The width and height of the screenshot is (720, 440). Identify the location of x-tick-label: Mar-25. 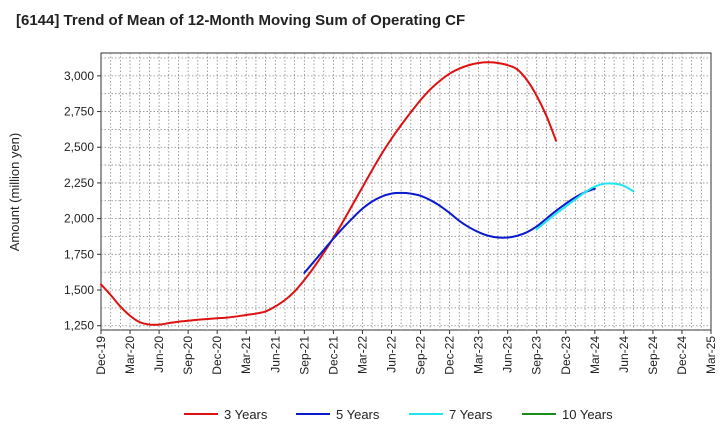
(711, 355).